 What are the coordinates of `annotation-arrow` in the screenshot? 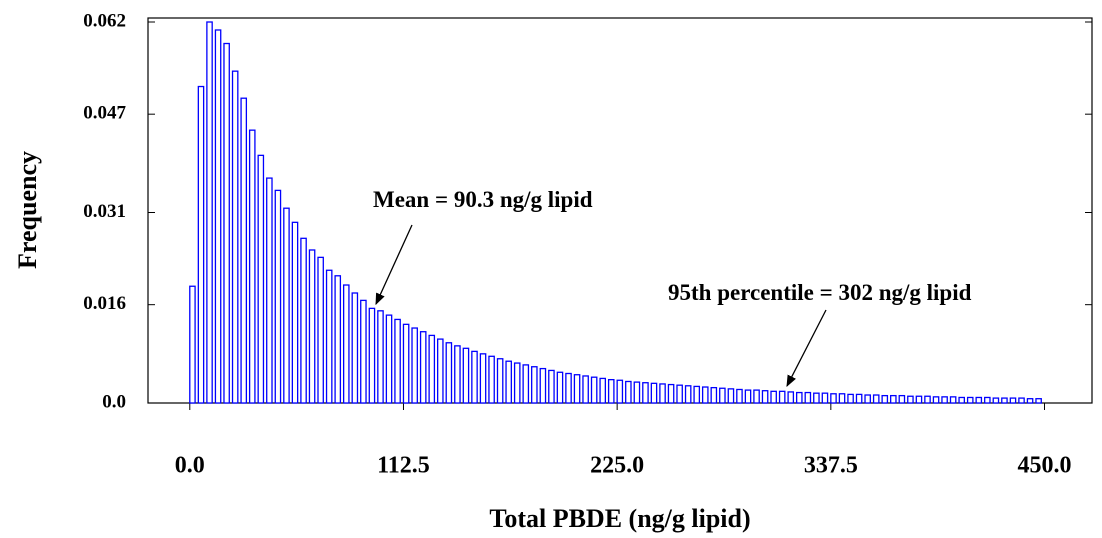 It's located at (394, 265).